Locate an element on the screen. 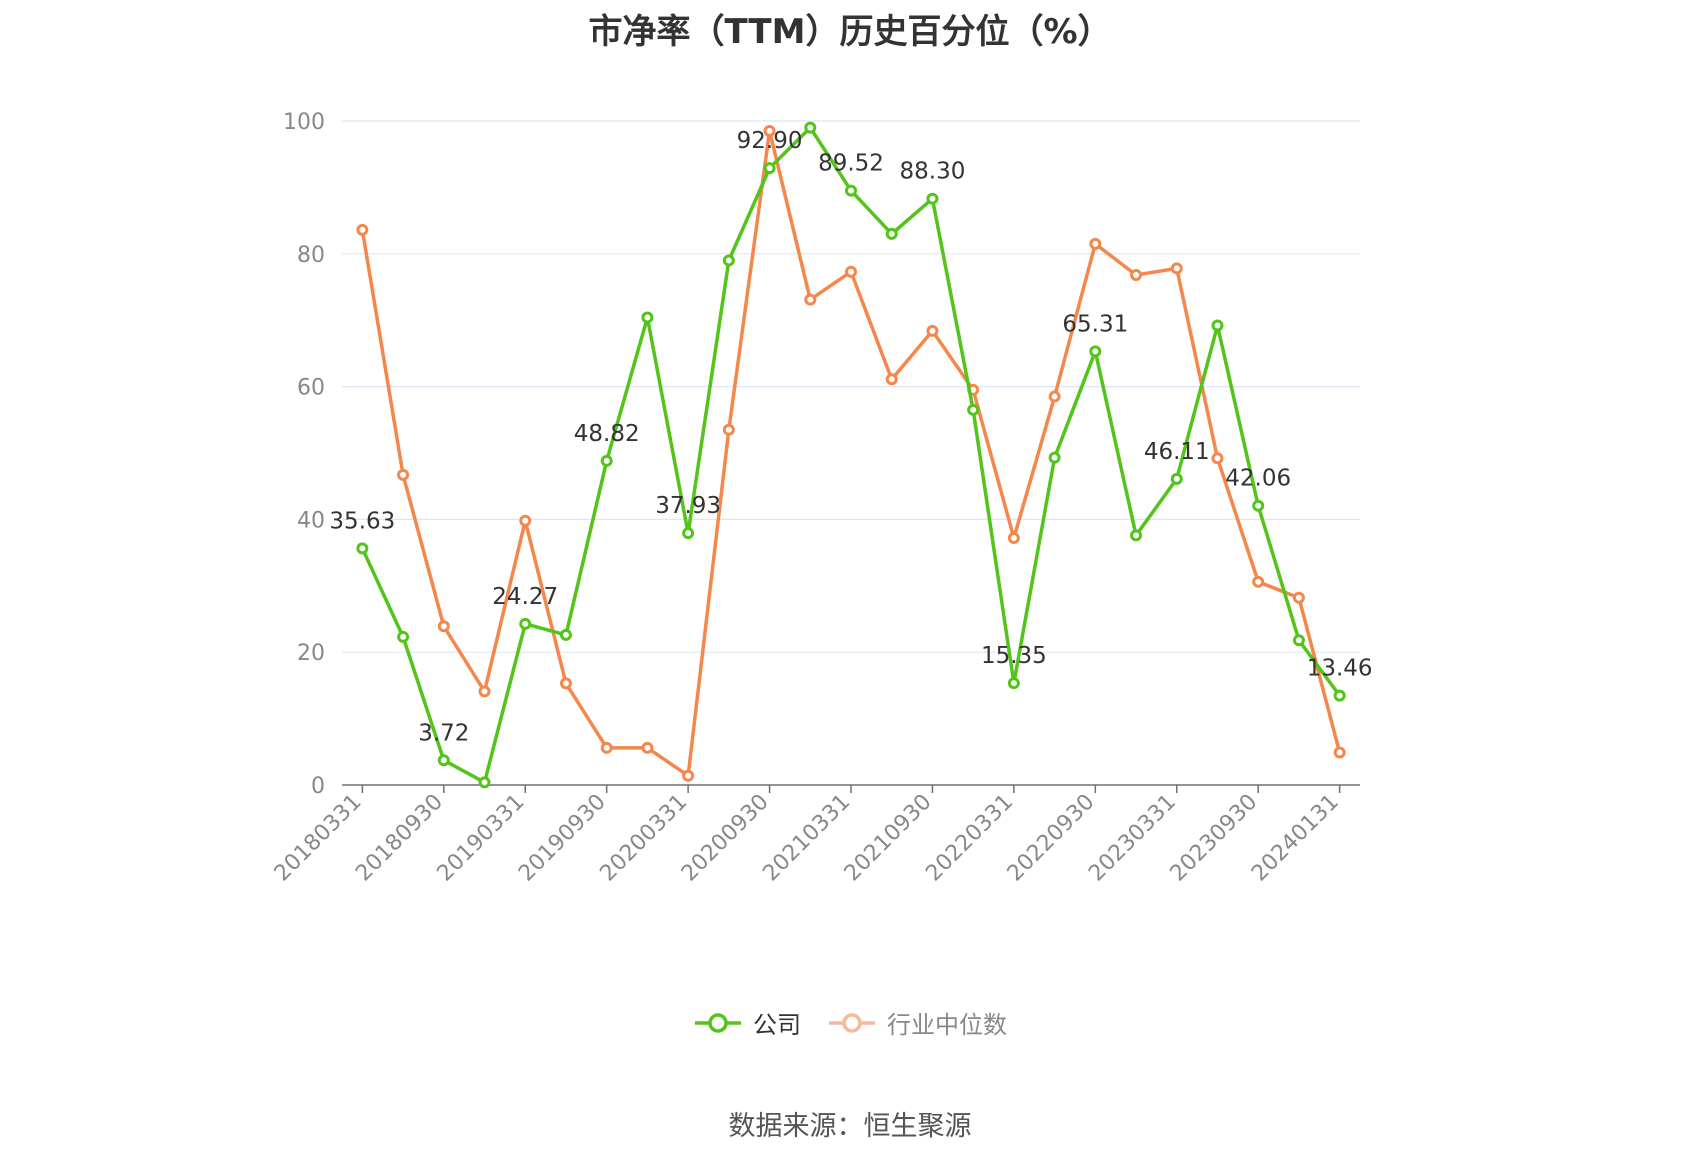 This screenshot has width=1700, height=1150. x-tick-label: 20210331 is located at coordinates (806, 838).